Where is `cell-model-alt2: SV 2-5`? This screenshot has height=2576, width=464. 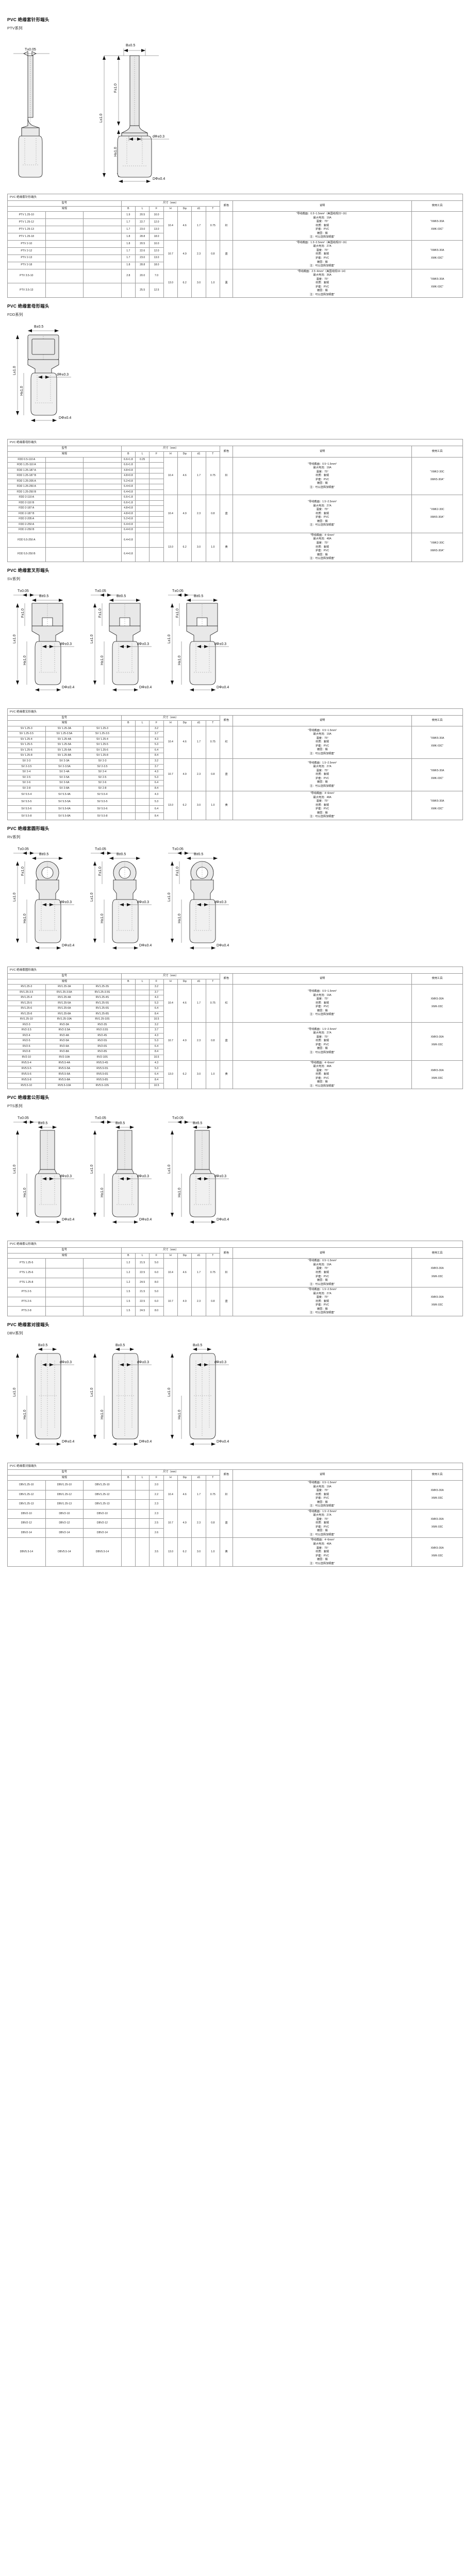
cell-model-alt2: SV 2-5 is located at coordinates (102, 777).